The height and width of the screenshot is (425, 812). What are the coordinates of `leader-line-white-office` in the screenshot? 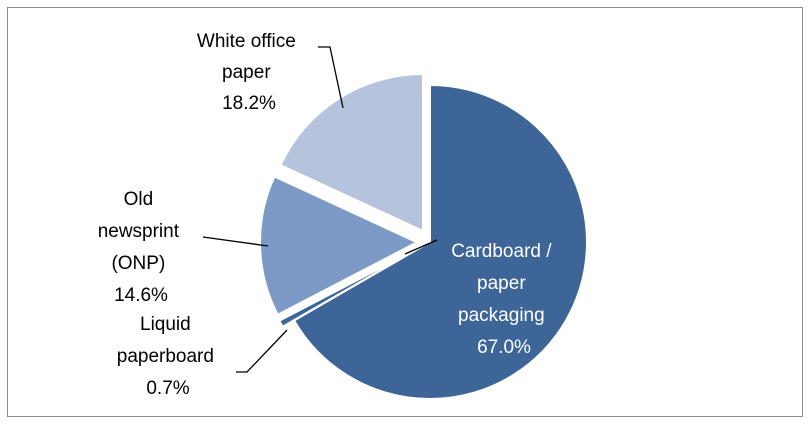 It's located at (331, 77).